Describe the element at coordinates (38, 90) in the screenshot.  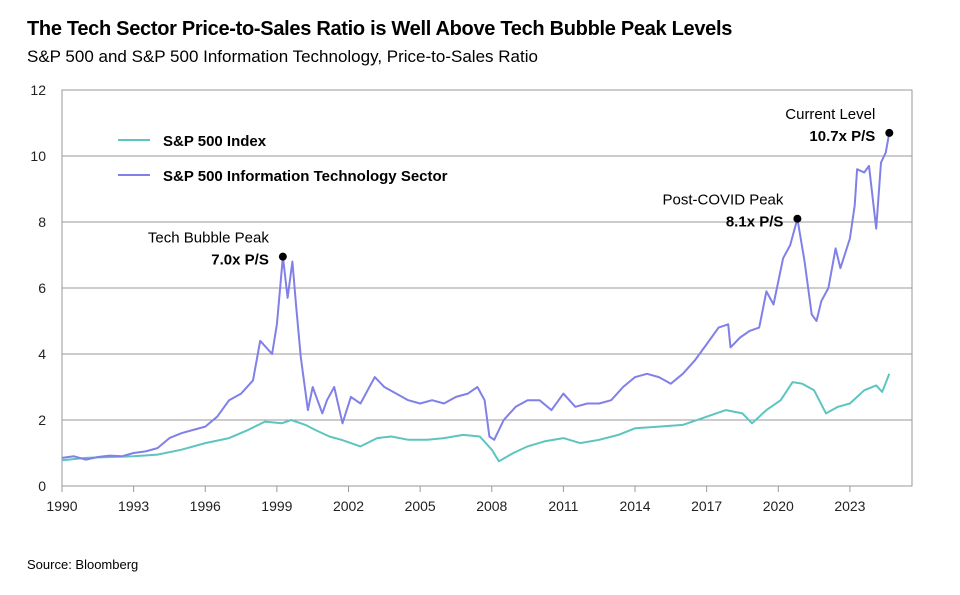
I see `y-tick-label: 12` at that location.